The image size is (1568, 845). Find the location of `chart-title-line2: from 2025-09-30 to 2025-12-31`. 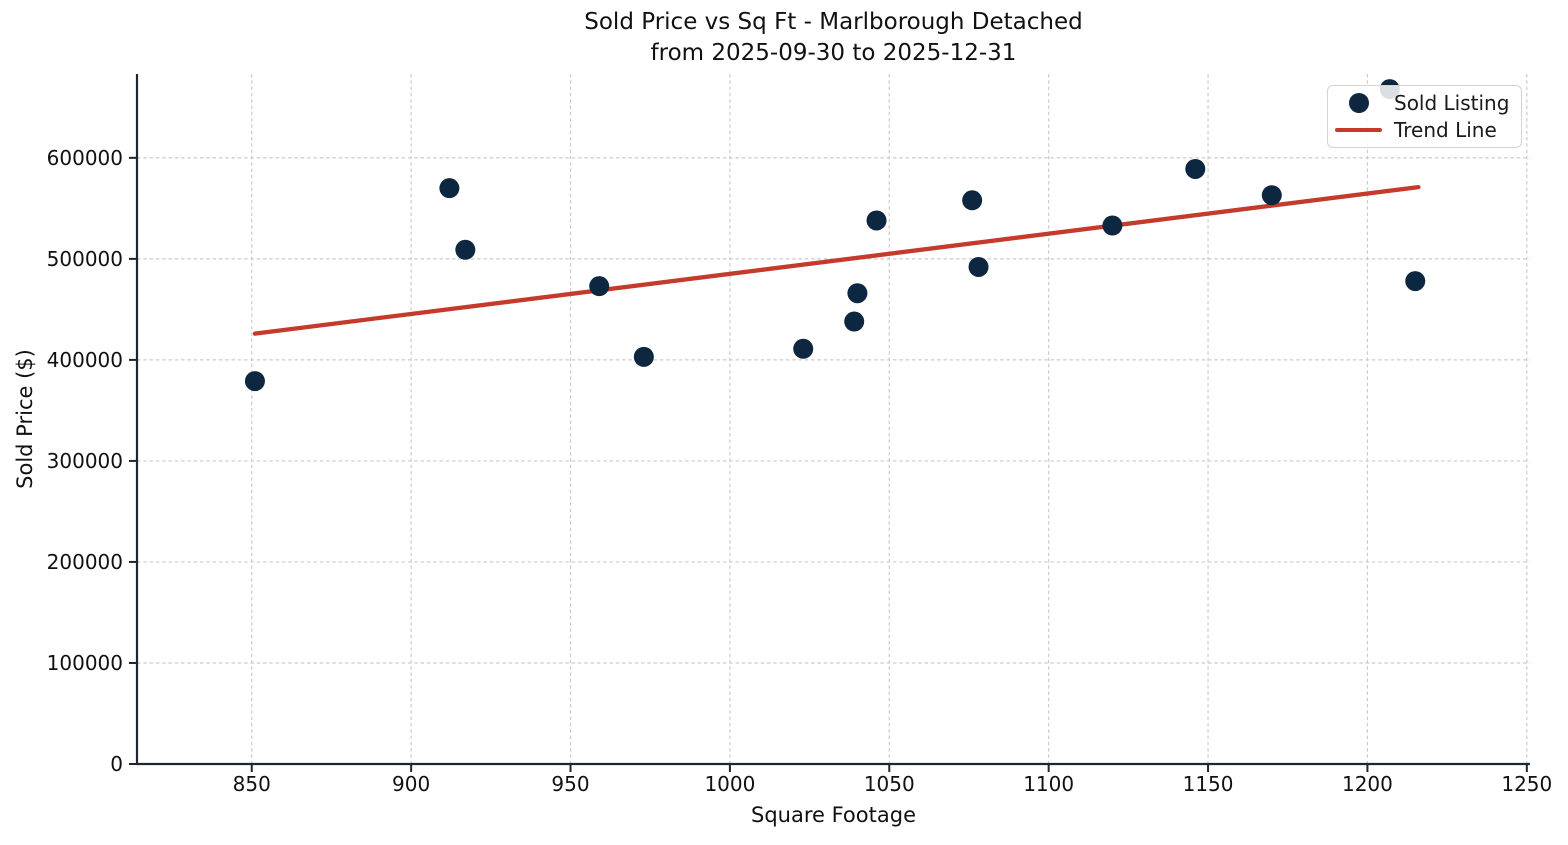

chart-title-line2: from 2025-09-30 to 2025-12-31 is located at coordinates (833, 53).